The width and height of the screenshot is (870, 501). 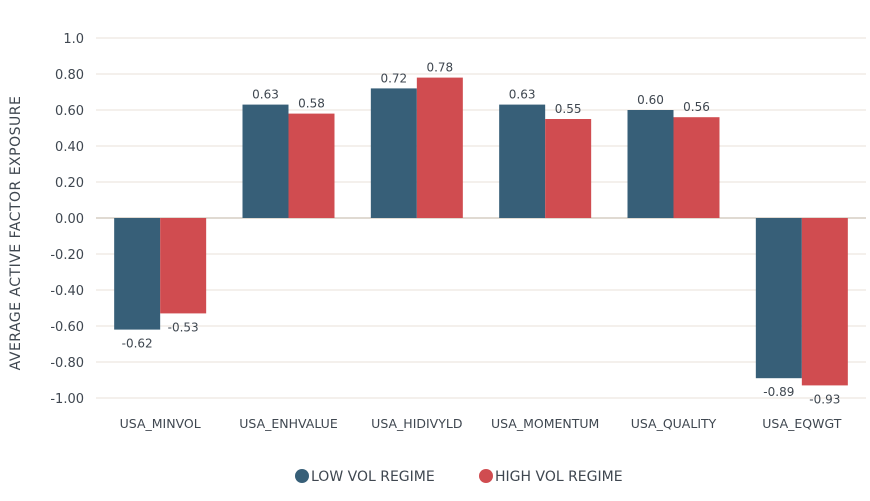 I want to click on y-tick-label: 0.80, so click(x=69, y=75).